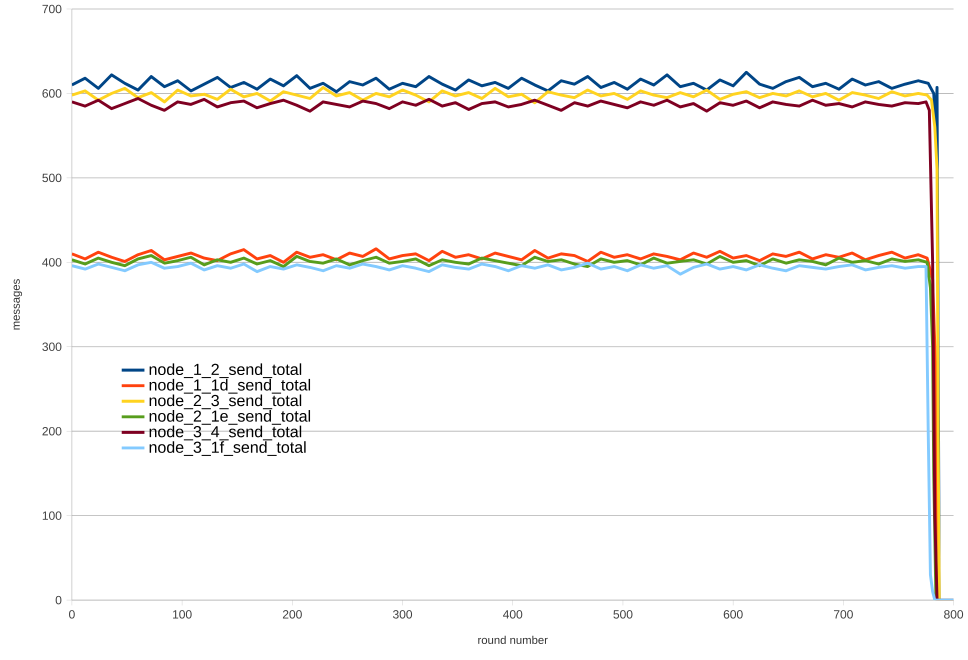 The height and width of the screenshot is (660, 968). I want to click on legend-label: node_2_3_send_total, so click(226, 402).